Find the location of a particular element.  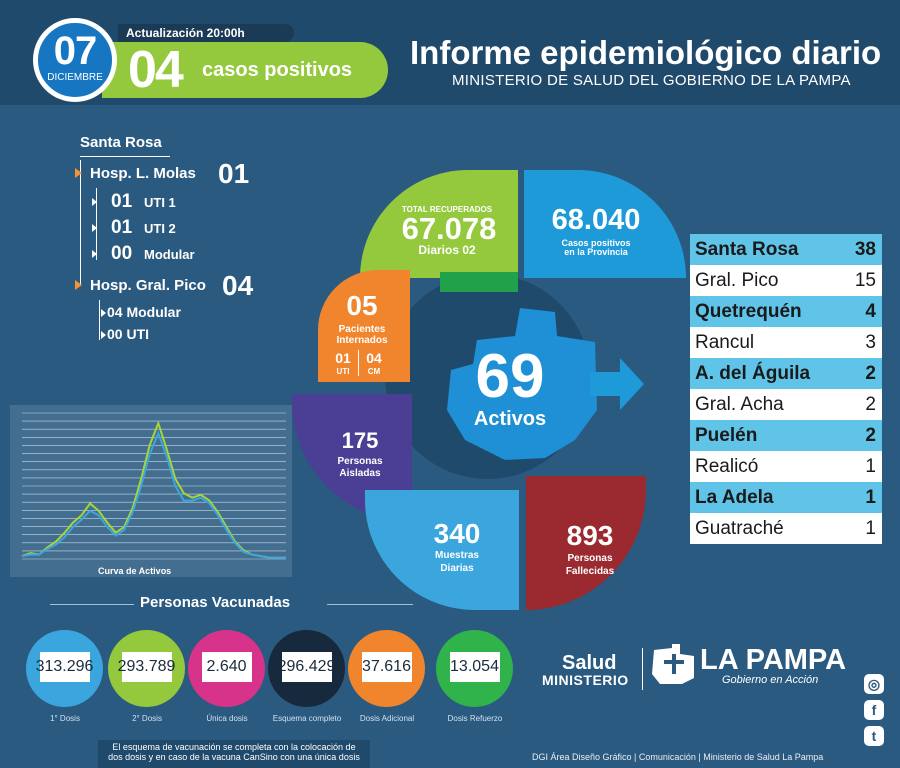

date-badge: 07 DICIEMBRE is located at coordinates (75, 60).